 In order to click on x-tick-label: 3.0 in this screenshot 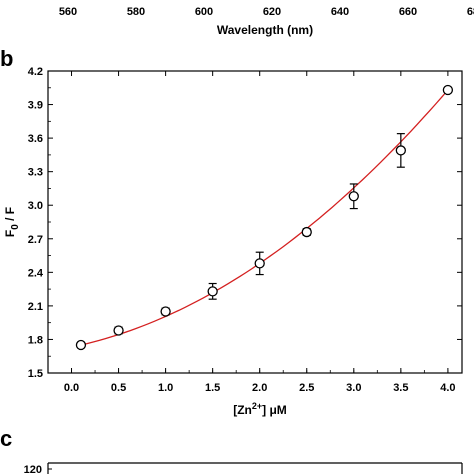, I will do `click(353, 388)`.